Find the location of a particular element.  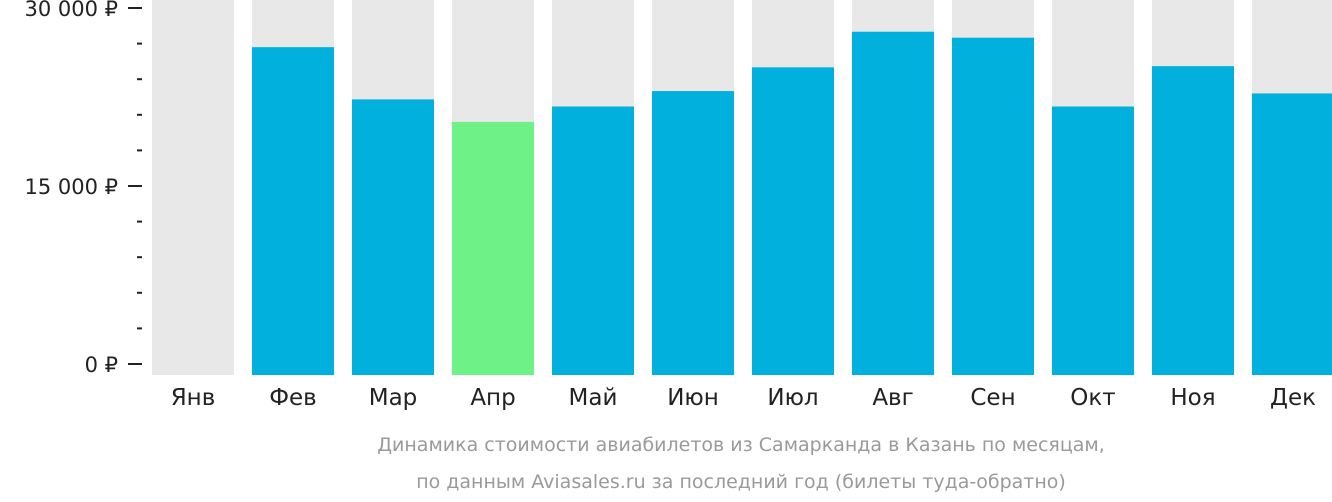

y-tick-label-1: 0 ₽ is located at coordinates (101, 365).